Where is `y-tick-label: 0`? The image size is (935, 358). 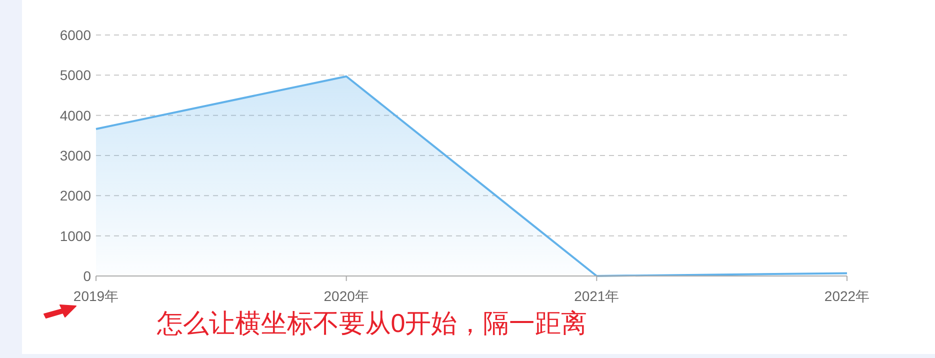
y-tick-label: 0 is located at coordinates (87, 276).